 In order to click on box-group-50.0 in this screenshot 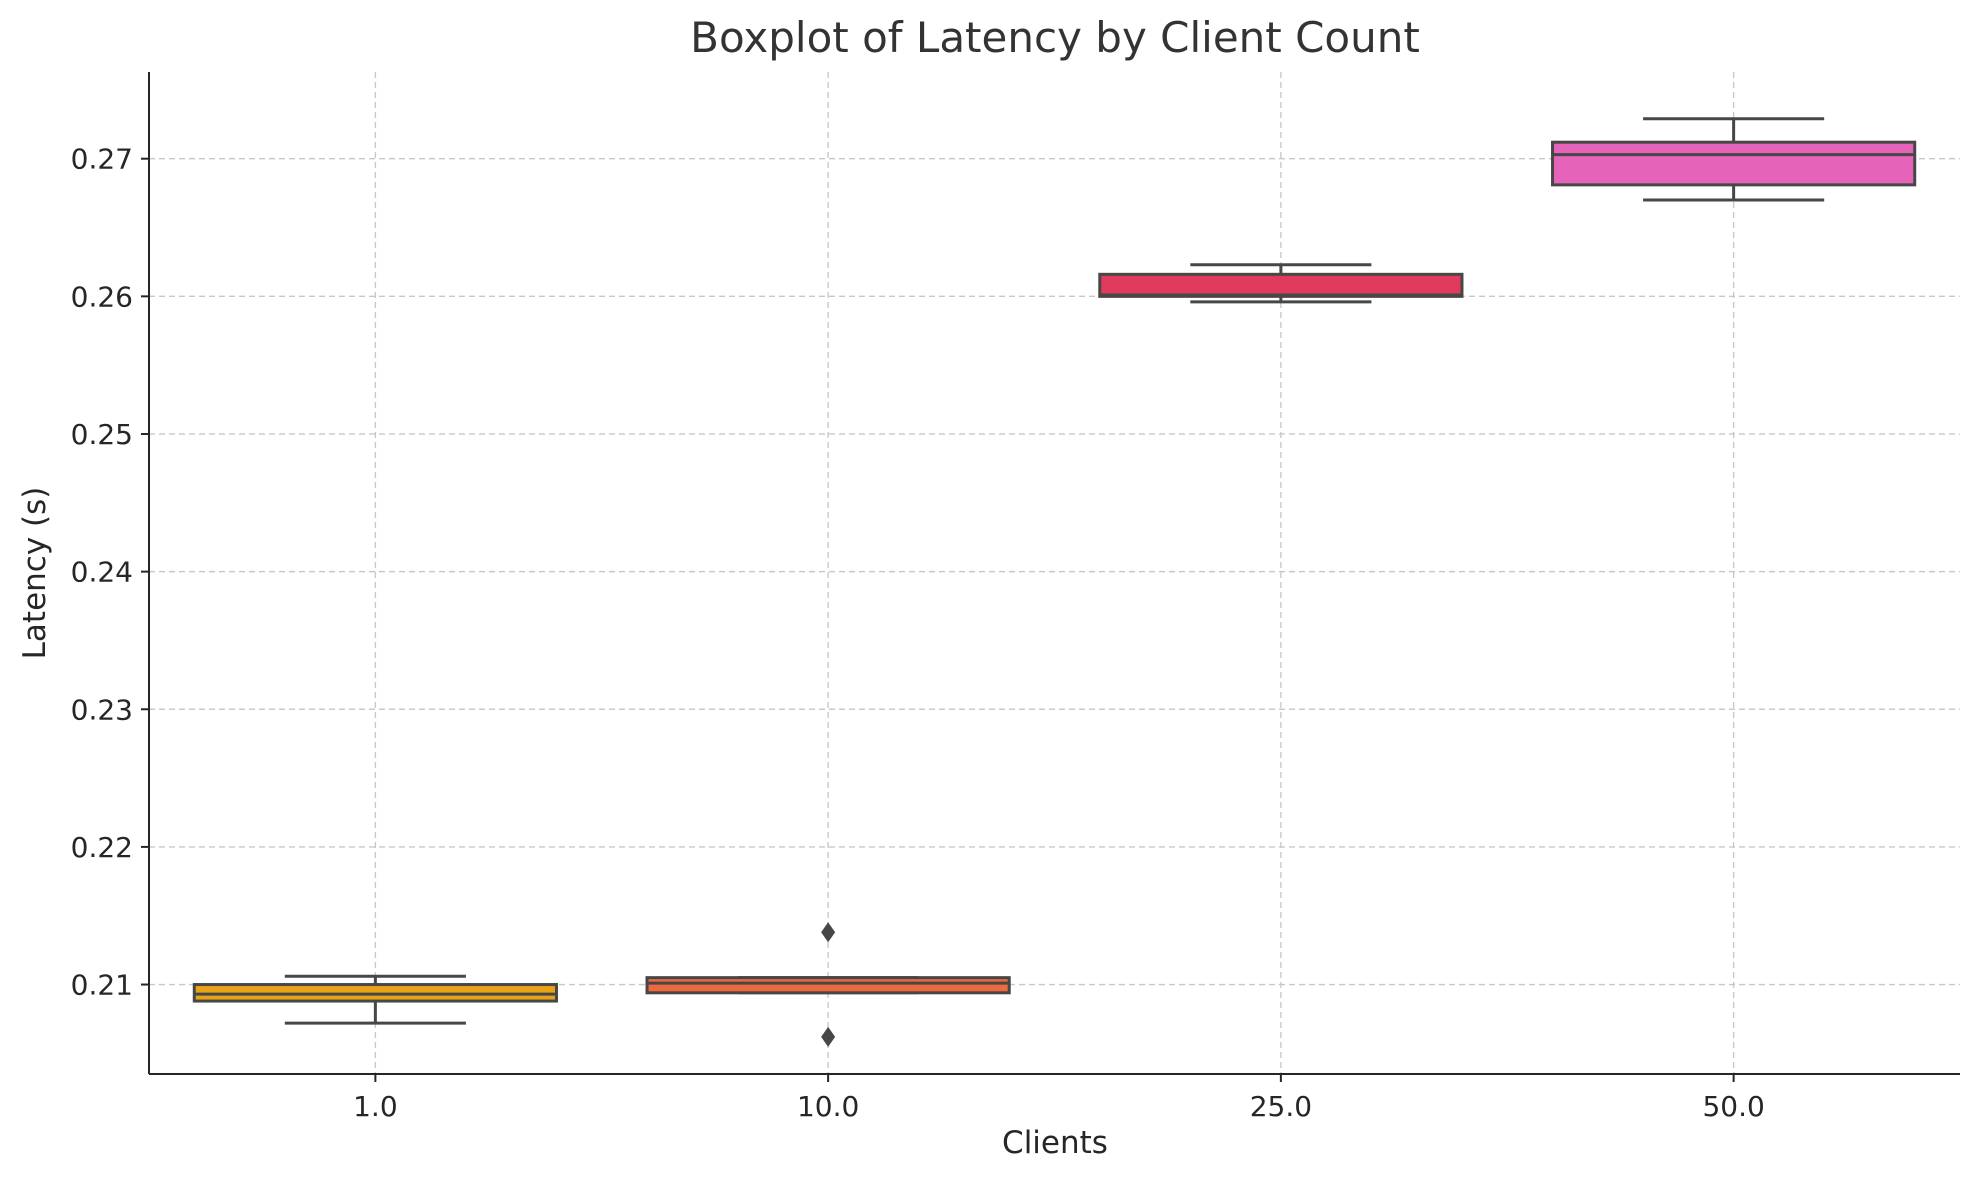, I will do `click(1734, 159)`.